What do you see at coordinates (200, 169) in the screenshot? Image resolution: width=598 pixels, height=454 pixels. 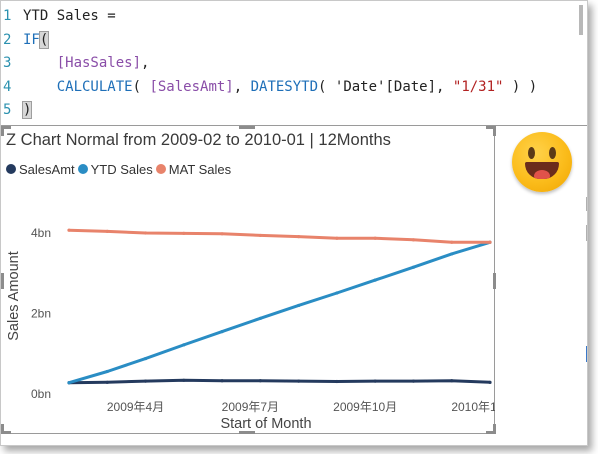 I see `legend-label: MAT Sales` at bounding box center [200, 169].